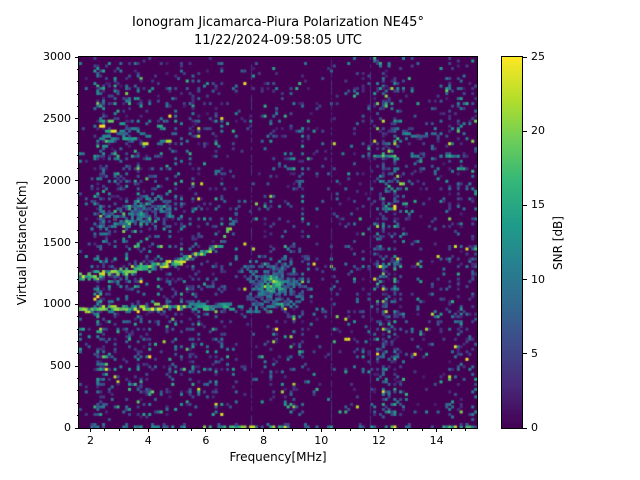 The height and width of the screenshot is (480, 640). Describe the element at coordinates (67, 427) in the screenshot. I see `y-tick-label: 0` at that location.